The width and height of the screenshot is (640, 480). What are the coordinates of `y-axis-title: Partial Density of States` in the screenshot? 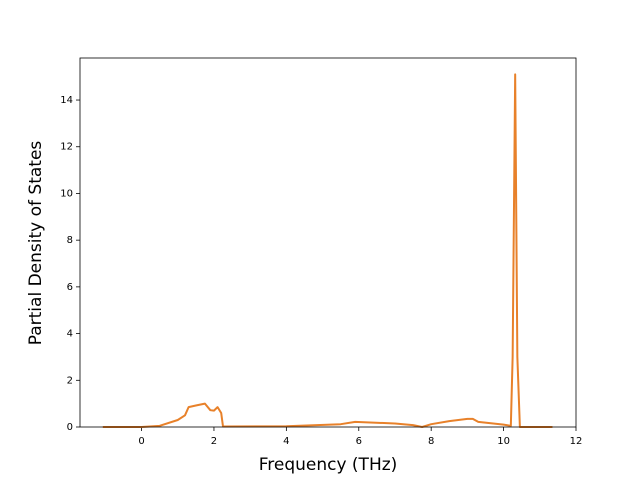 It's located at (36, 243).